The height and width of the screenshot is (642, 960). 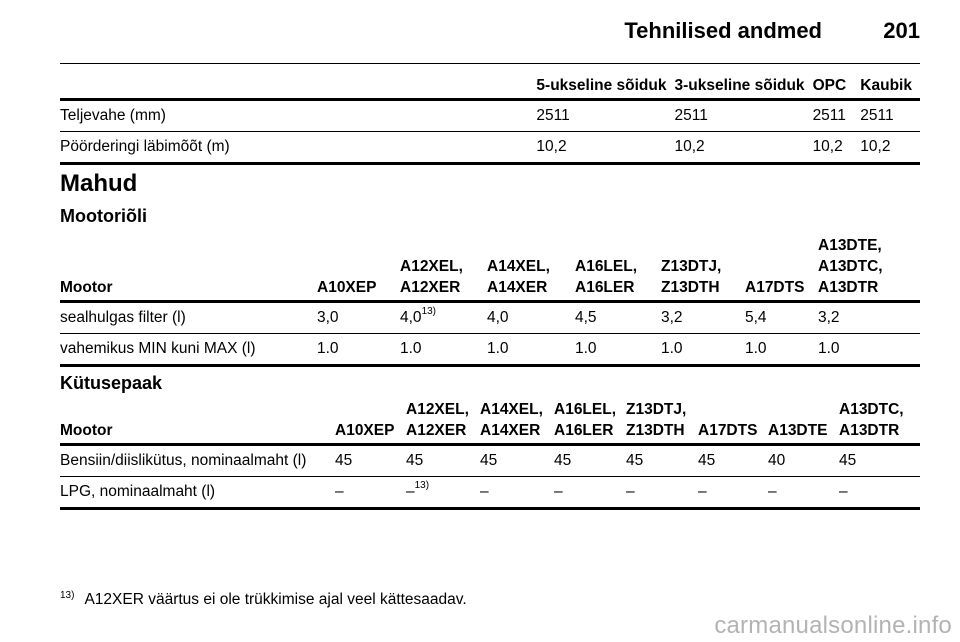 What do you see at coordinates (601, 85) in the screenshot?
I see `column-header: 5-ukseline sõiduk` at bounding box center [601, 85].